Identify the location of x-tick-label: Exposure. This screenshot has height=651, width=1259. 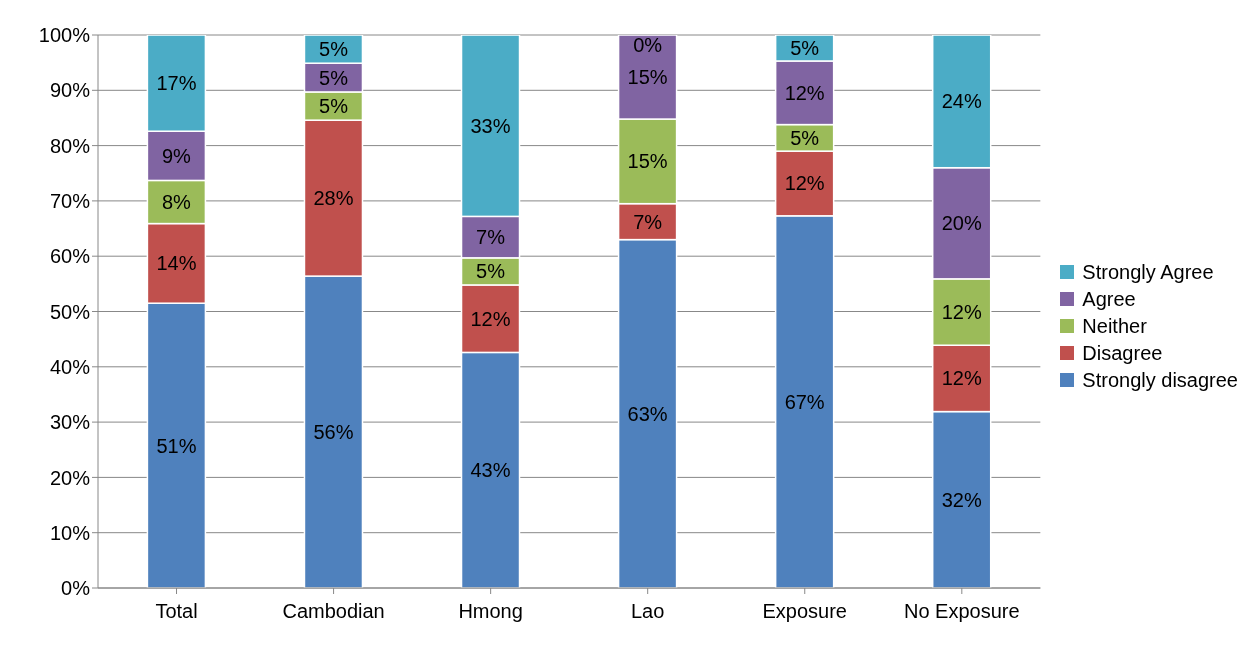
(805, 611).